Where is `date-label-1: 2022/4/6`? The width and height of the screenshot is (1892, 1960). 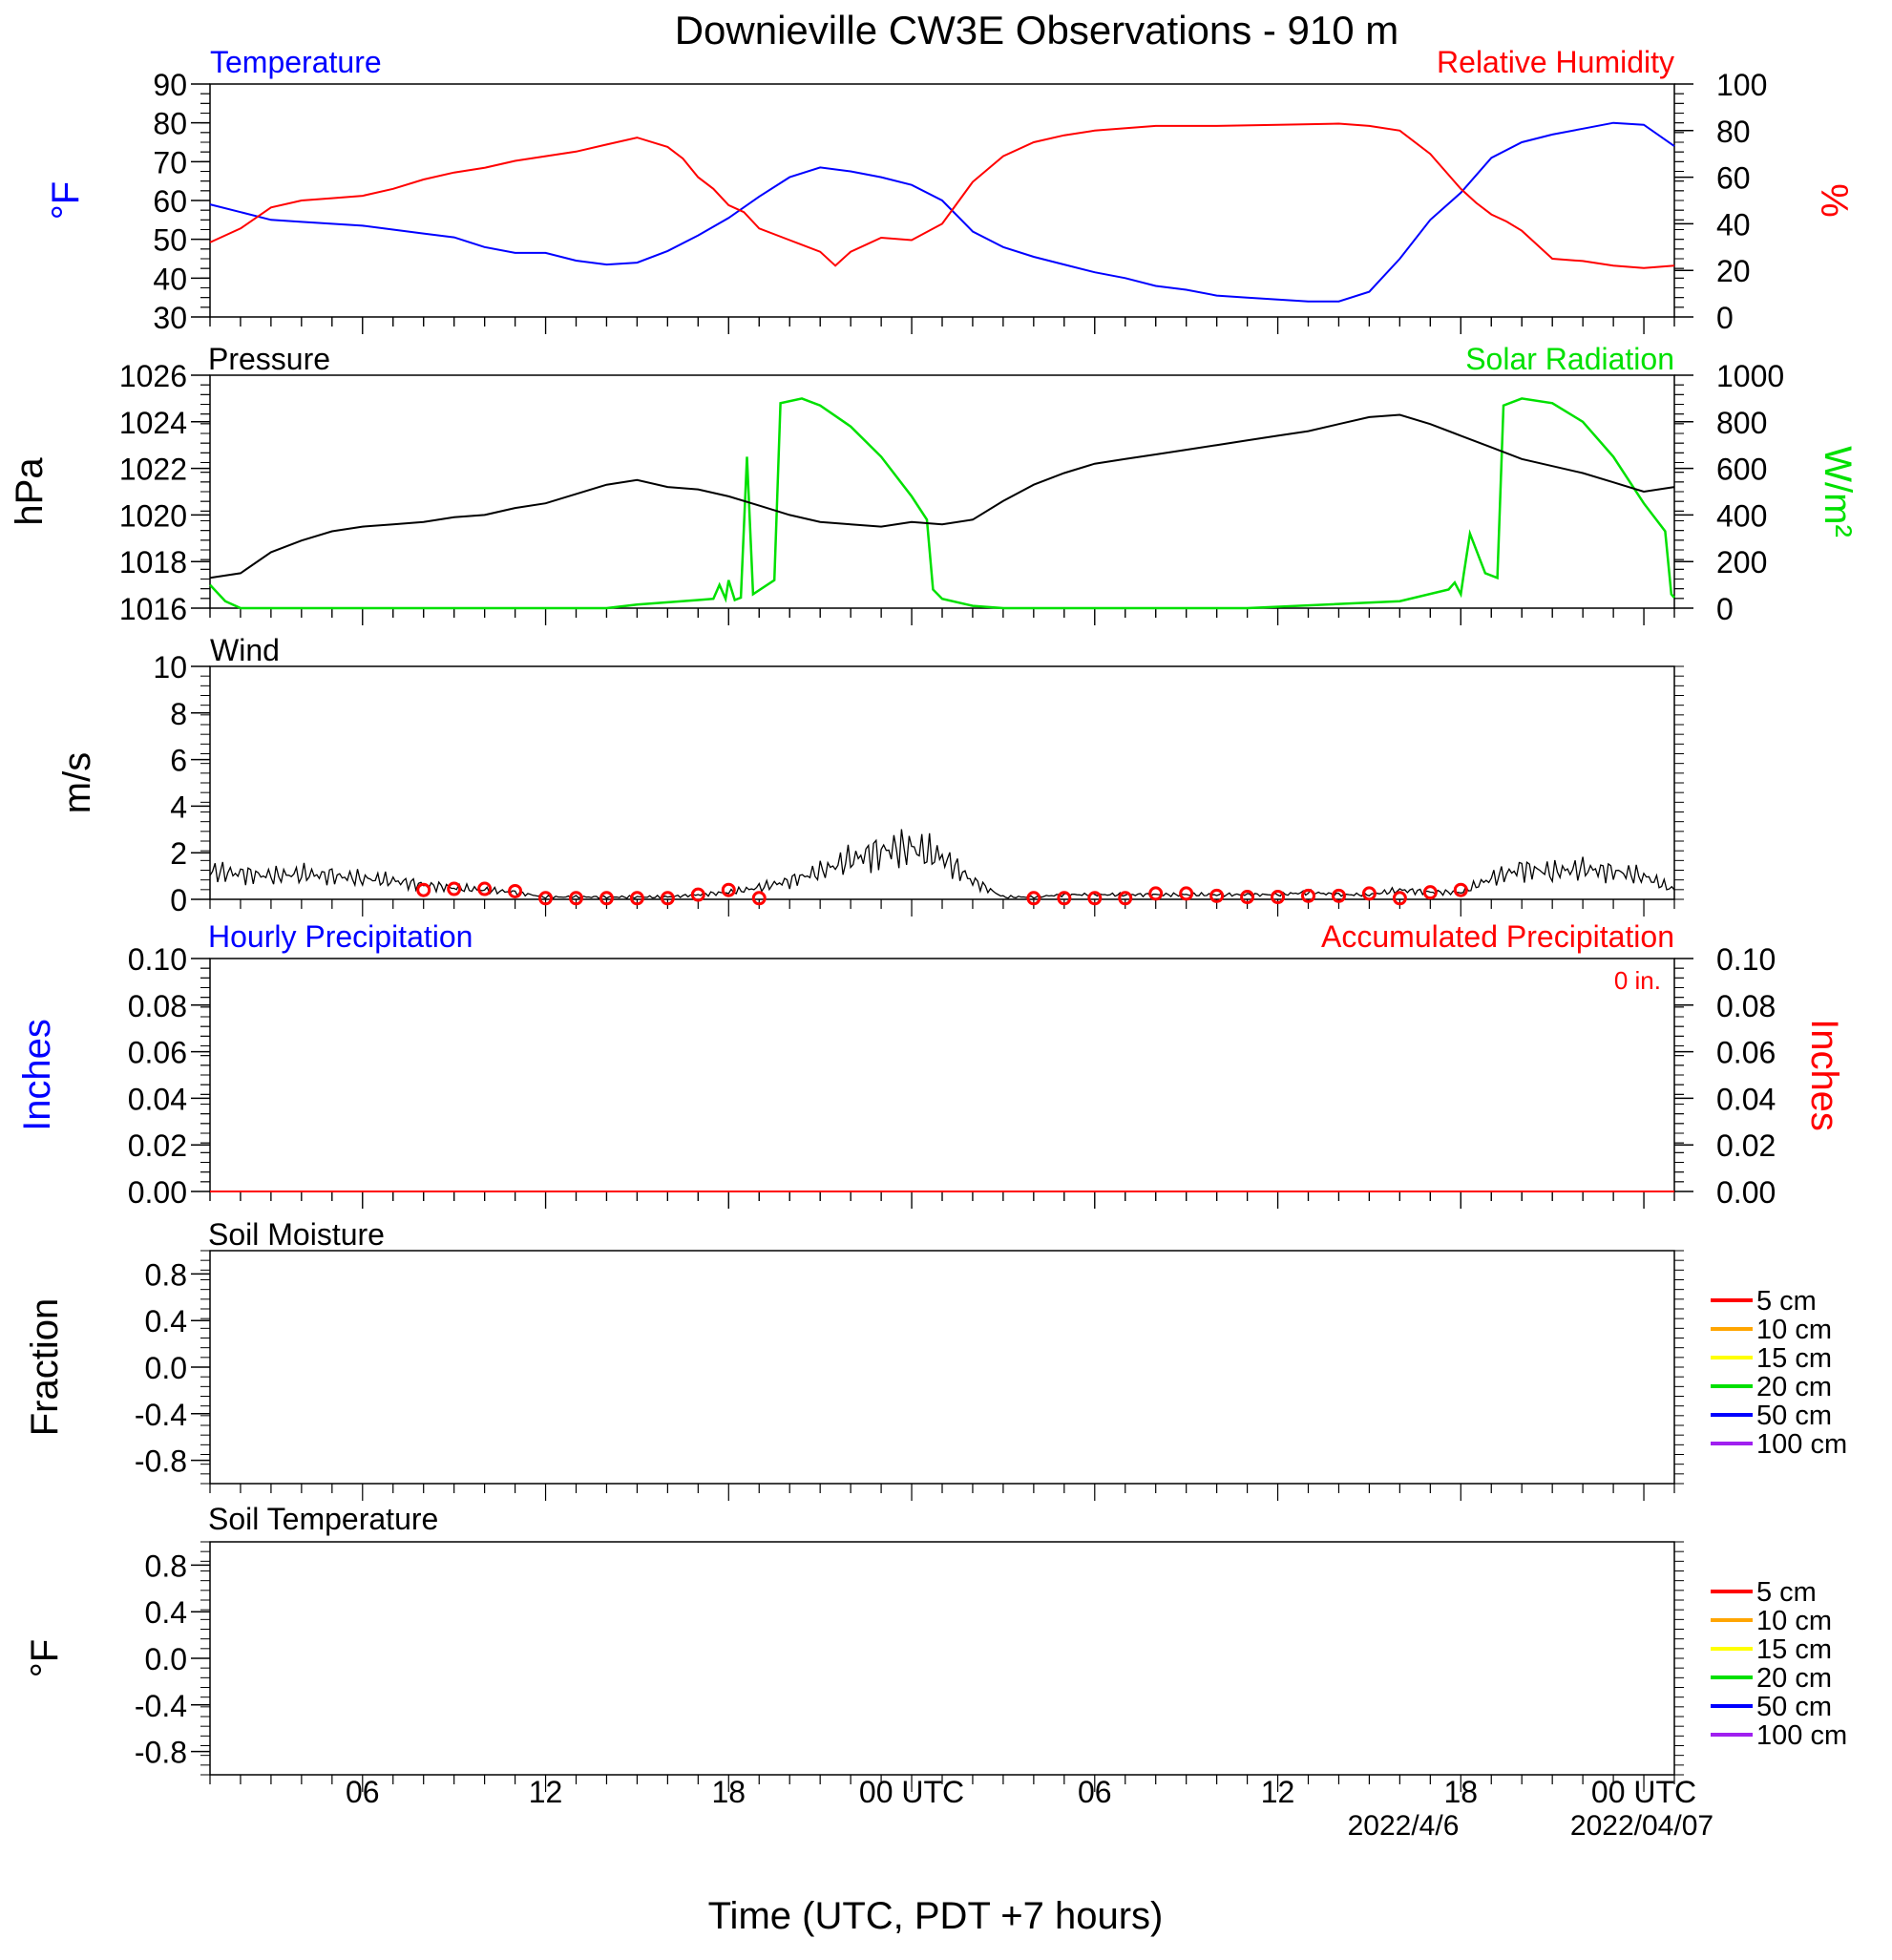 date-label-1: 2022/4/6 is located at coordinates (1404, 1826).